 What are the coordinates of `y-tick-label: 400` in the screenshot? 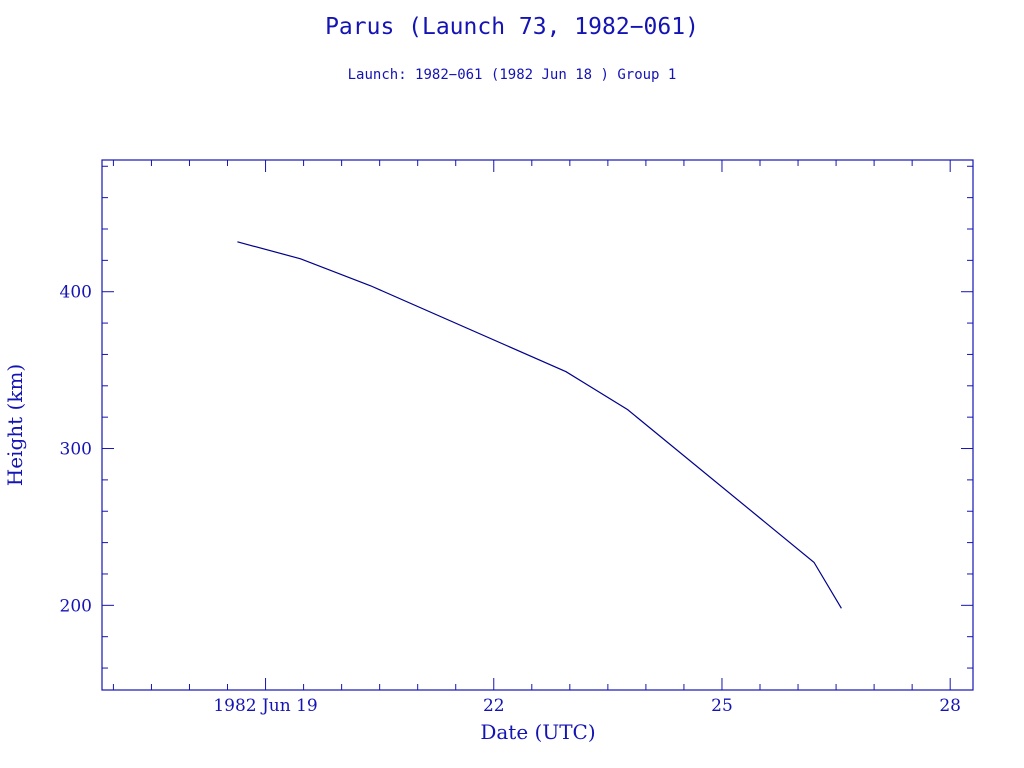 It's located at (76, 293).